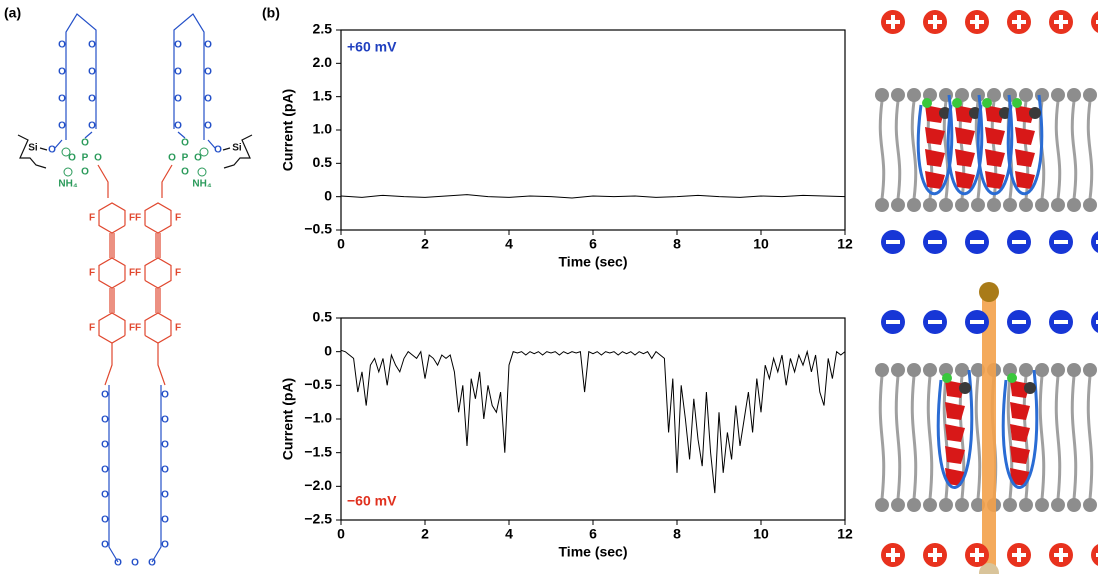 Image resolution: width=1098 pixels, height=574 pixels. What do you see at coordinates (323, 62) in the screenshot?
I see `y-tick-label: 2.0` at bounding box center [323, 62].